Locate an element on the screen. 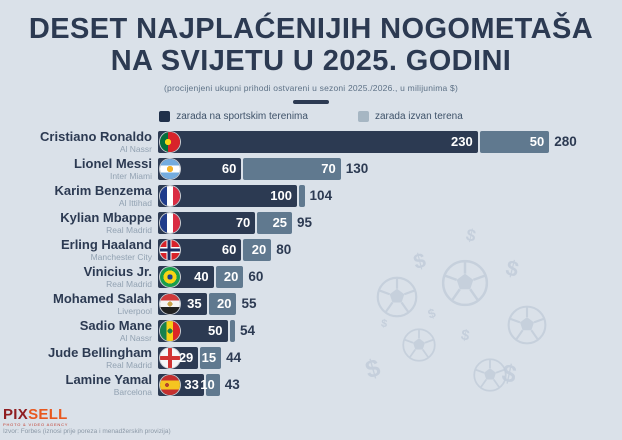 Image resolution: width=622 pixels, height=440 pixels. bar-area: 40 20 60 is located at coordinates (390, 276).